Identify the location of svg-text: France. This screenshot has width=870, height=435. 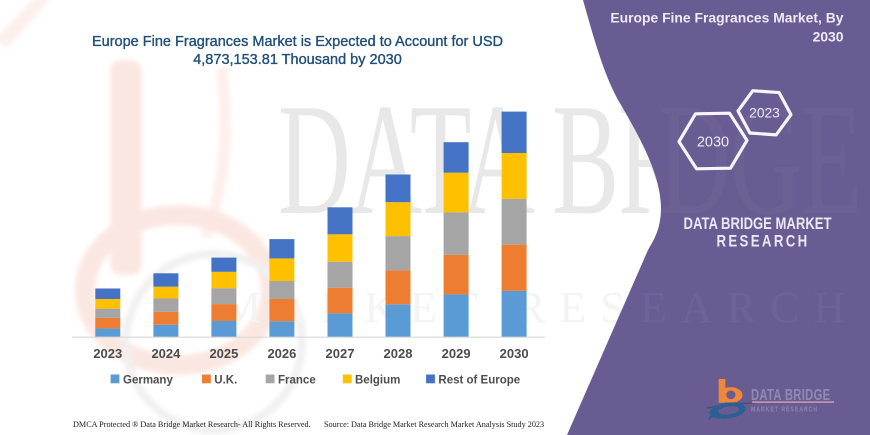
(297, 381).